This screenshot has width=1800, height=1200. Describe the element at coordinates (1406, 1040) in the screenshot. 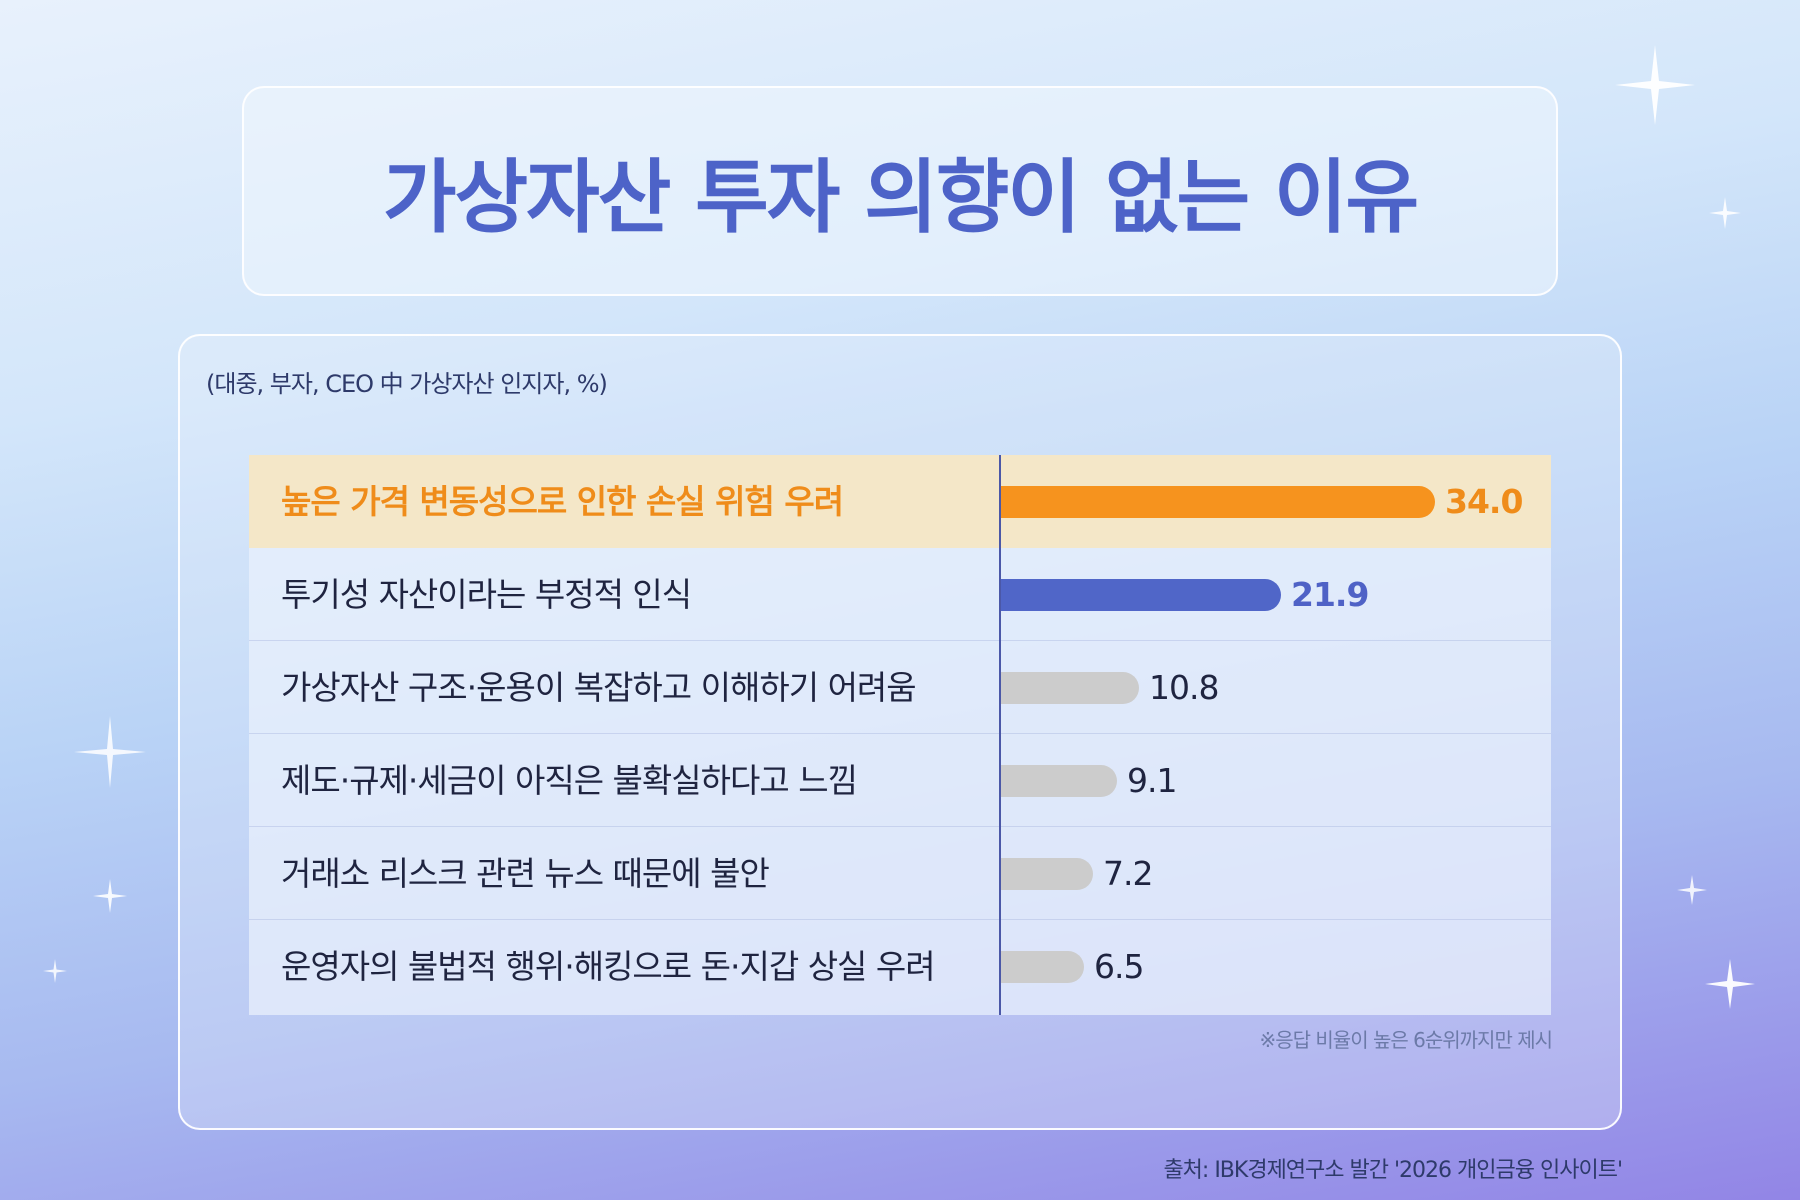

I see `footnote: ※응답 비율이 높은 6순위까지만 제시` at that location.